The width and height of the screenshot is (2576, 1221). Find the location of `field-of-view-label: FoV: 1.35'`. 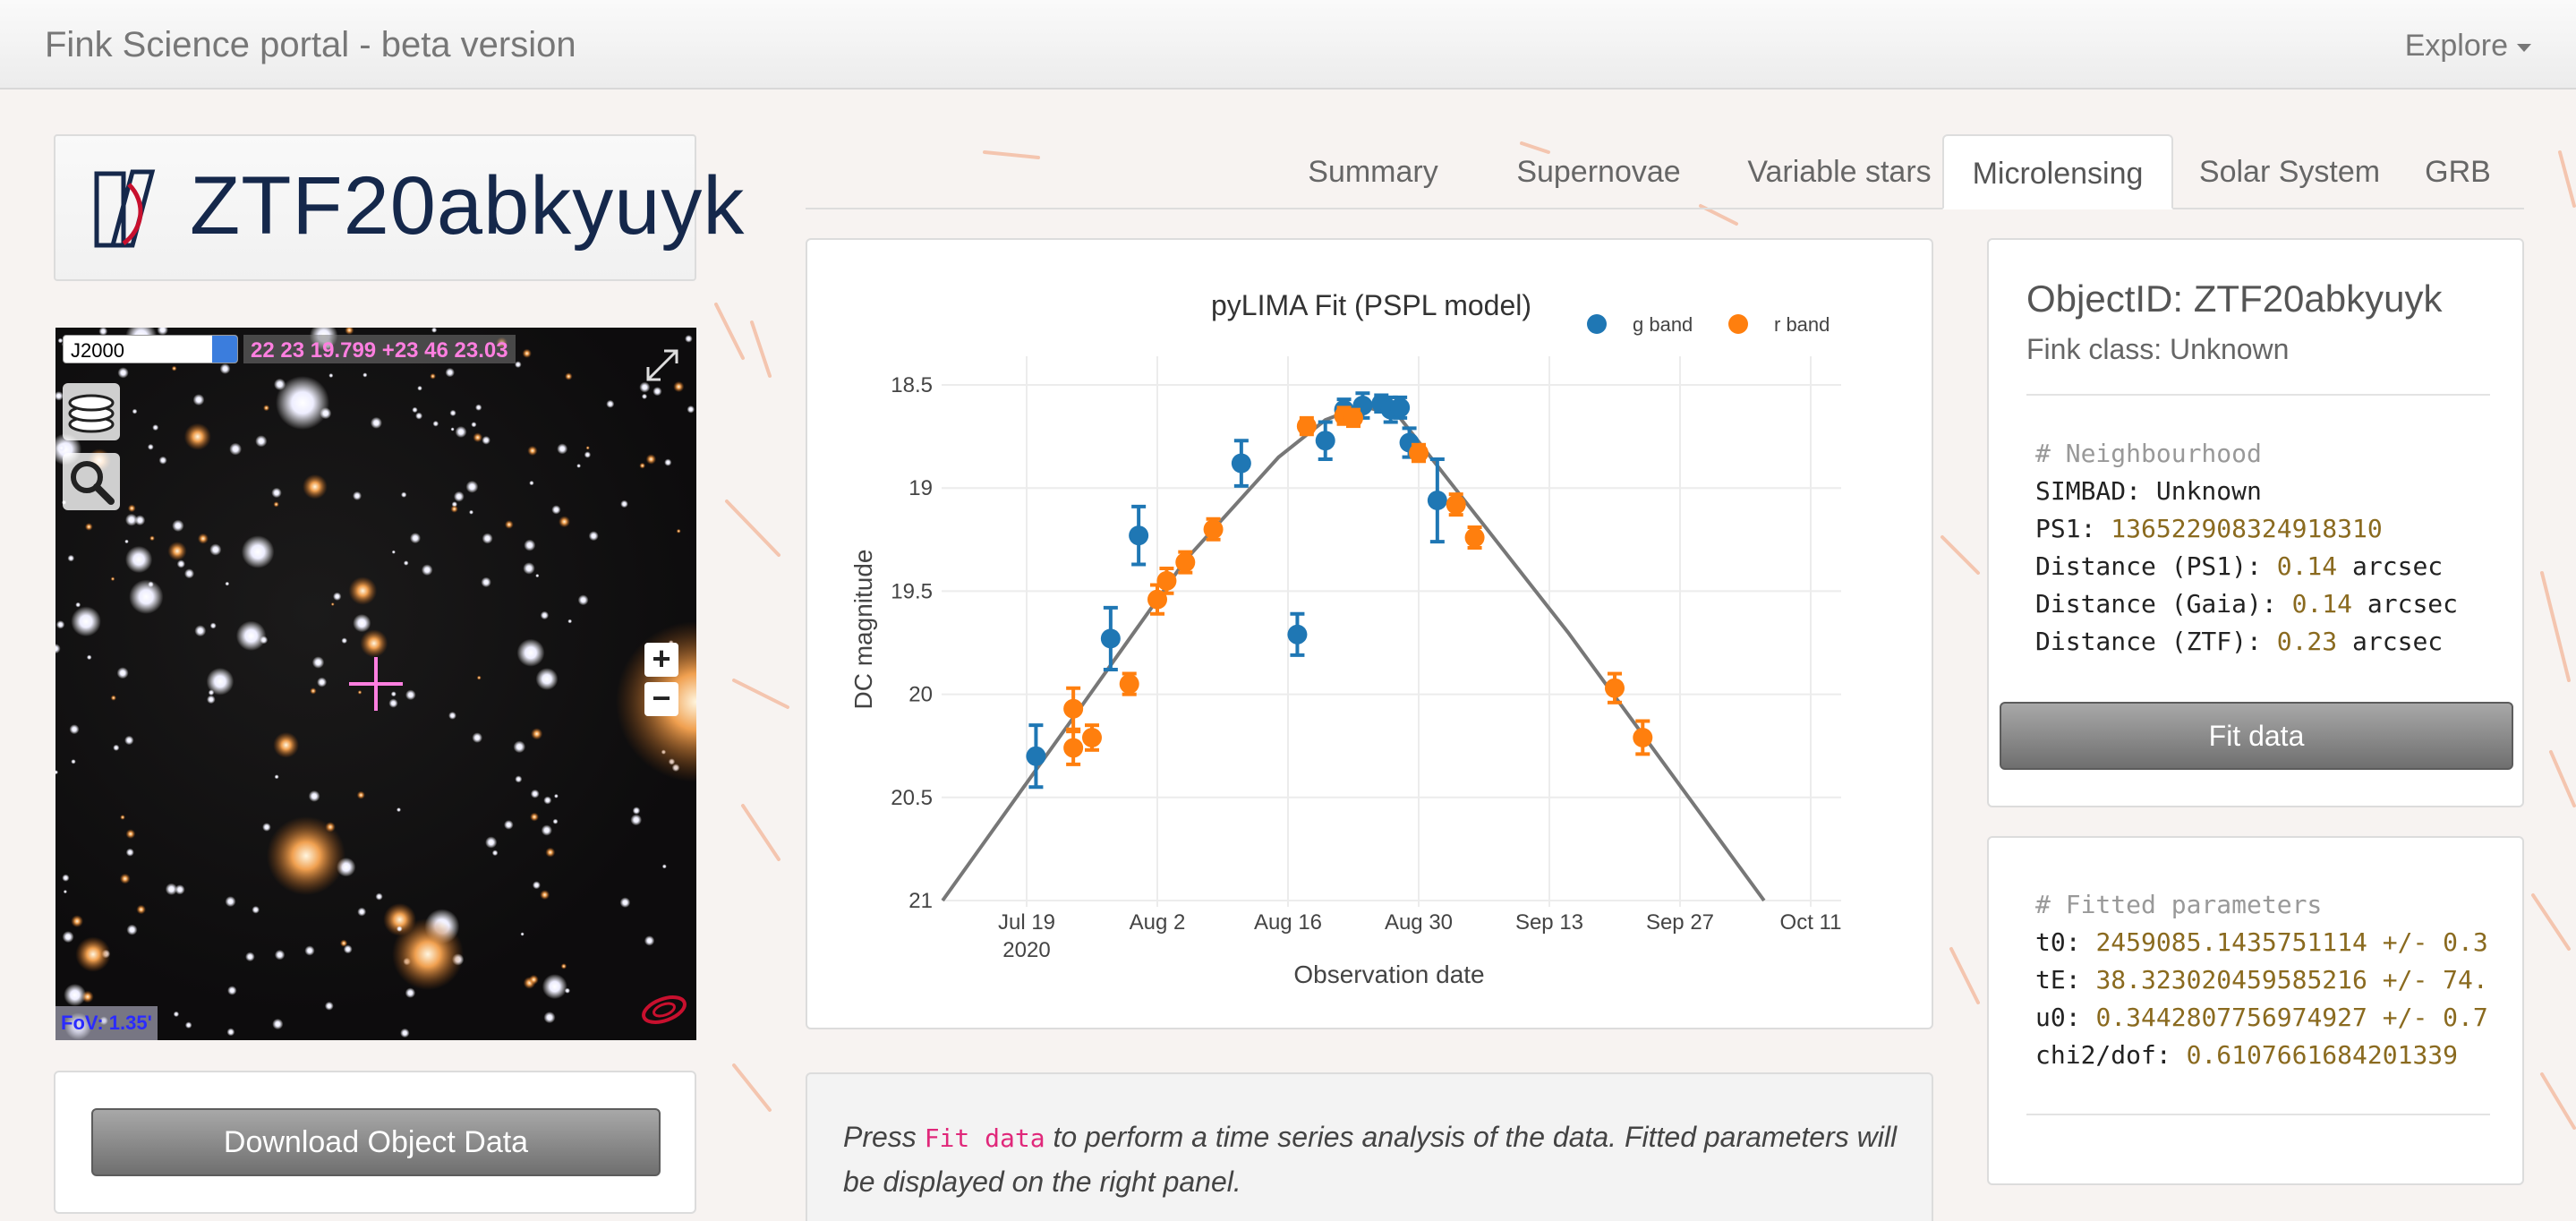

field-of-view-label: FoV: 1.35' is located at coordinates (106, 1023).